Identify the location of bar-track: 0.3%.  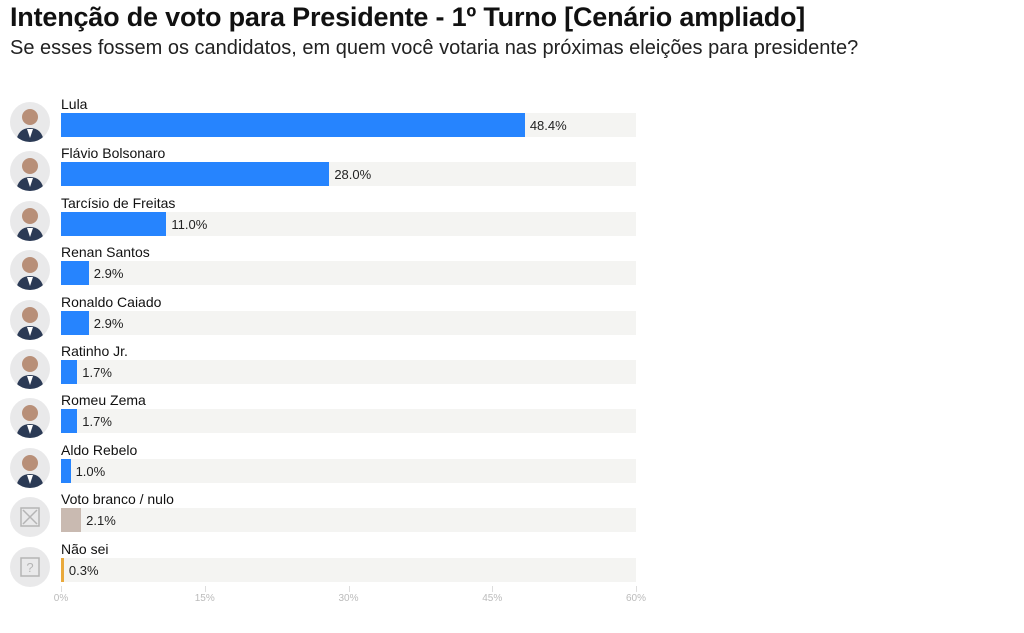
(348, 569).